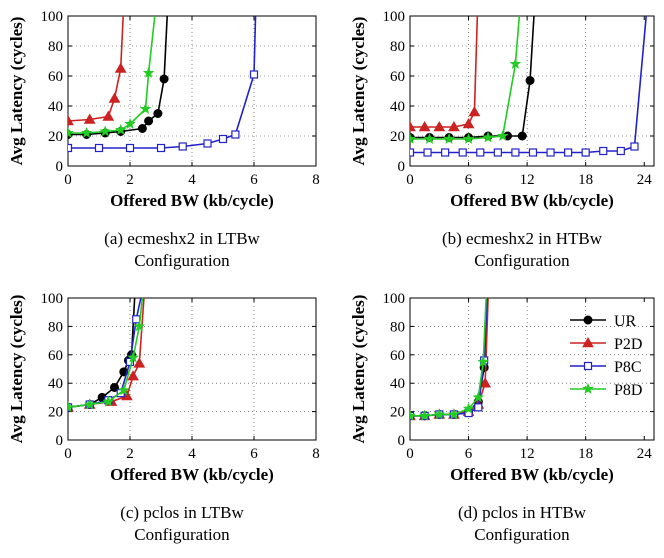  Describe the element at coordinates (182, 238) in the screenshot. I see `panel-caption: (a) ecmeshx2 in LTBw` at that location.